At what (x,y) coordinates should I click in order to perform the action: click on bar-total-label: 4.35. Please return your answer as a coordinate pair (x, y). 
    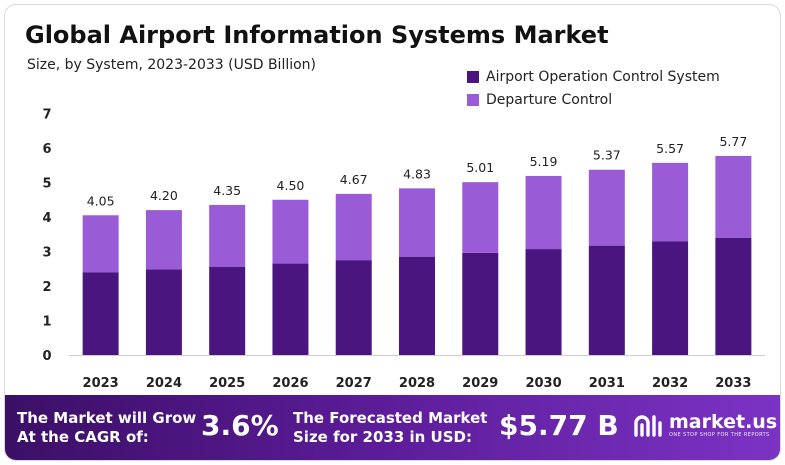
    Looking at the image, I should click on (227, 190).